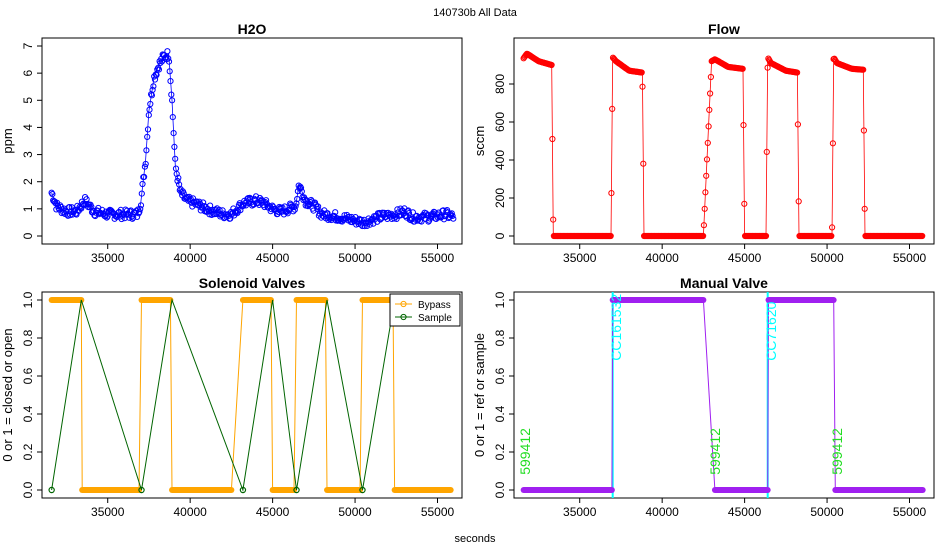 Image resolution: width=950 pixels, height=550 pixels. What do you see at coordinates (7, 140) in the screenshot?
I see `y-axis-label: ppm` at bounding box center [7, 140].